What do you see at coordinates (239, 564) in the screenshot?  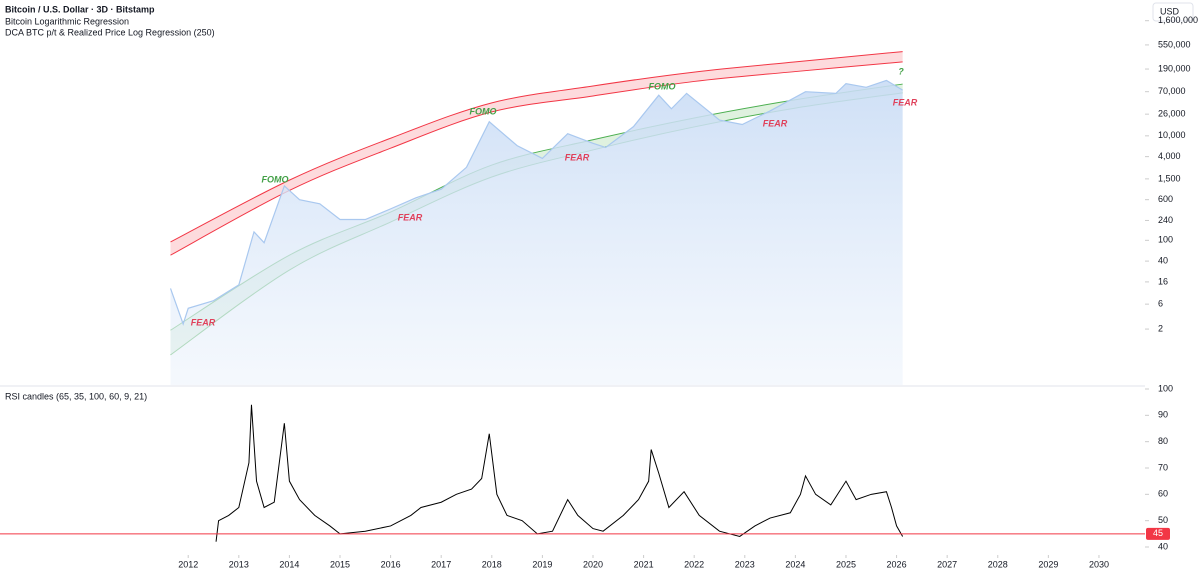 I see `x-tick-label: 2013` at bounding box center [239, 564].